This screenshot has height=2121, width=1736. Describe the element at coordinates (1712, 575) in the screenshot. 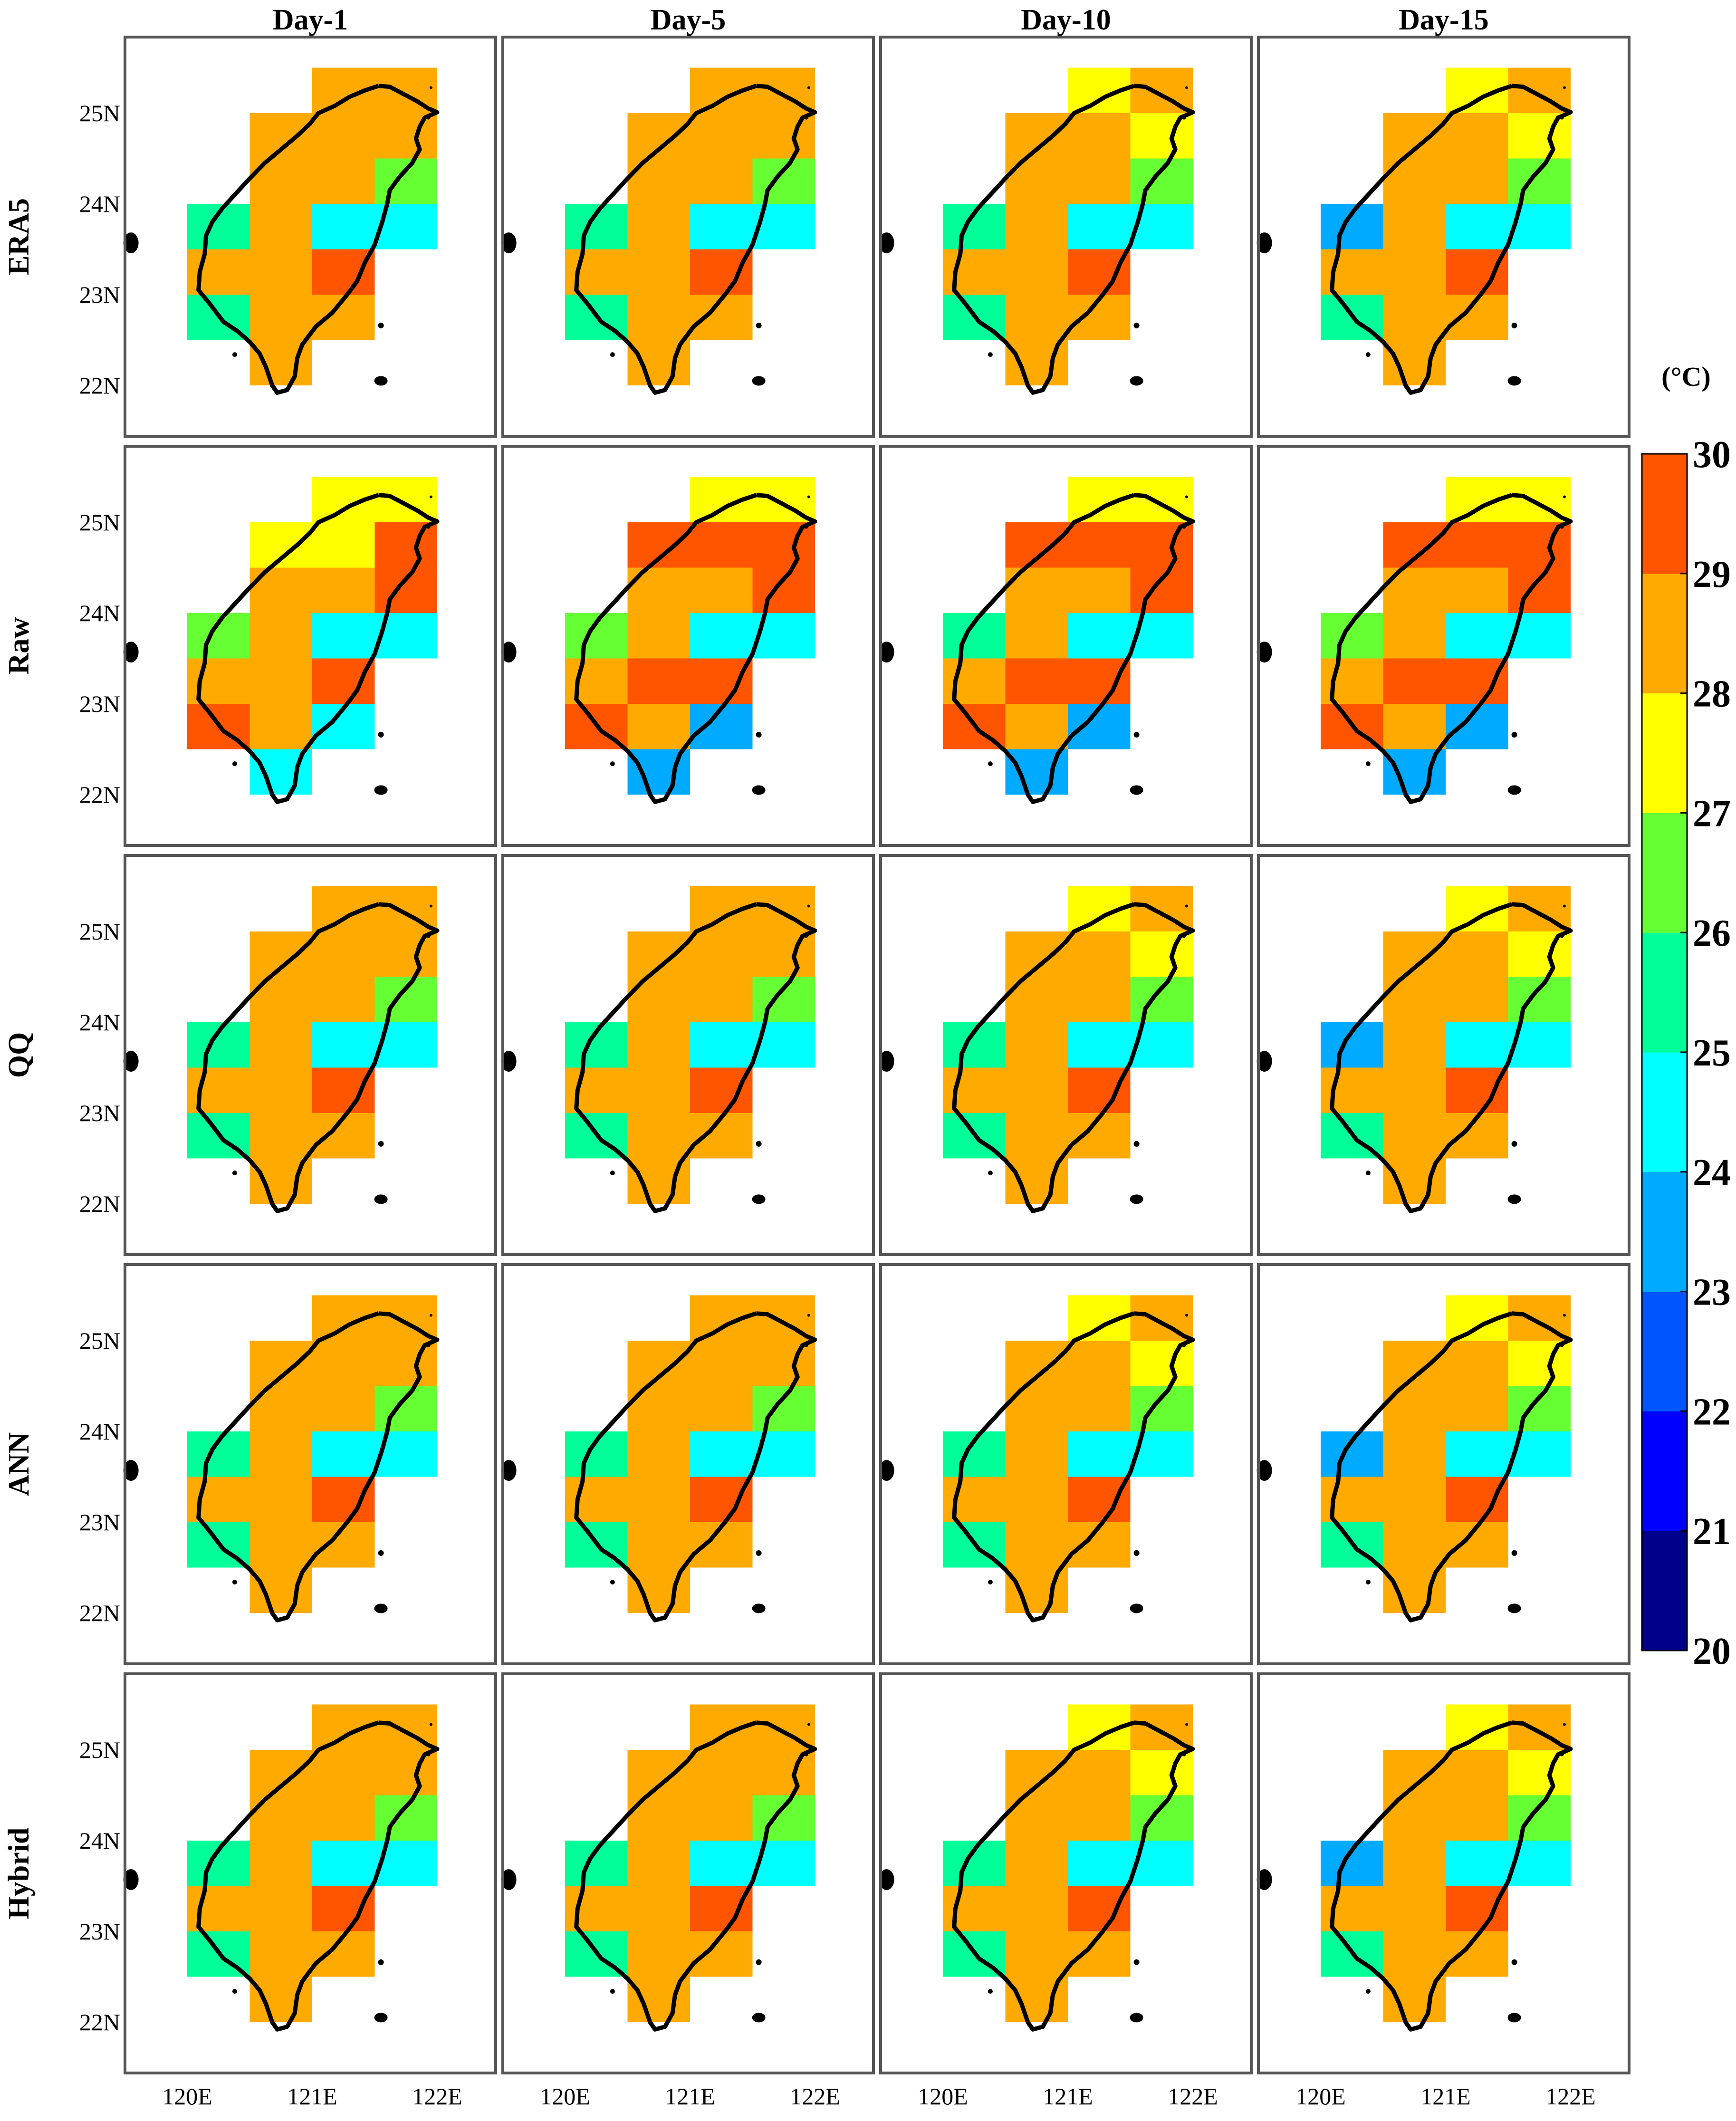

I see `colorbar-tick-label: 29` at that location.